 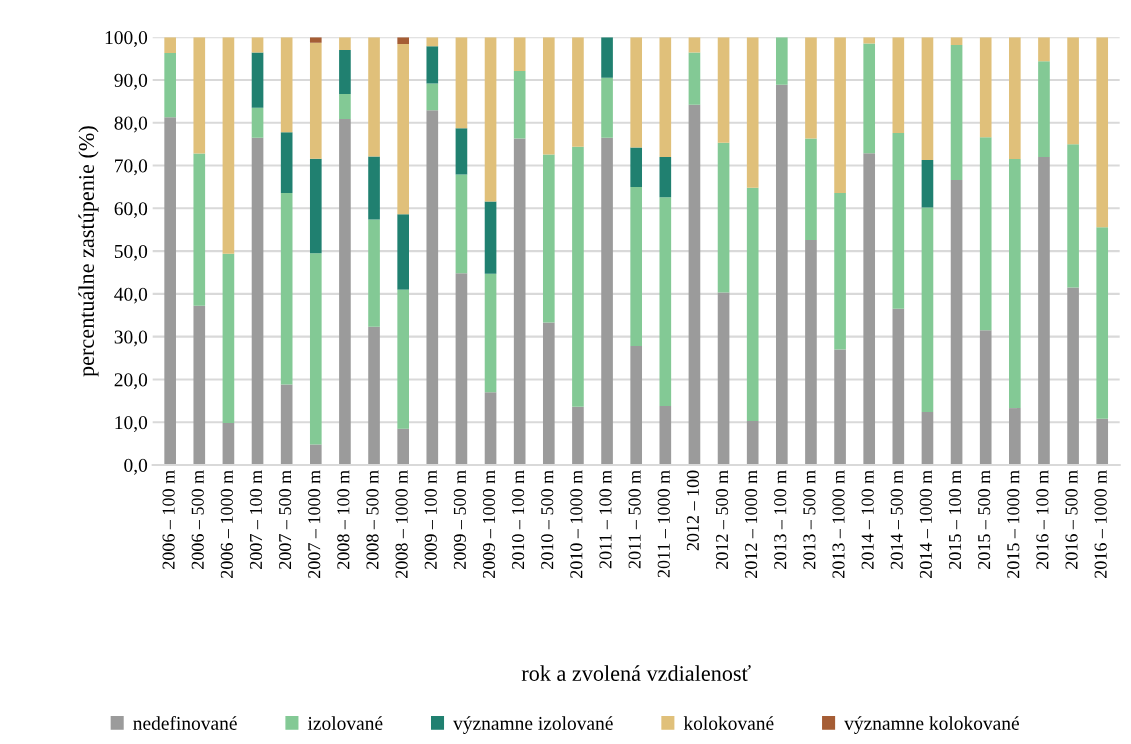 What do you see at coordinates (984, 519) in the screenshot?
I see `x-tick-label: 2015 – 500 m` at bounding box center [984, 519].